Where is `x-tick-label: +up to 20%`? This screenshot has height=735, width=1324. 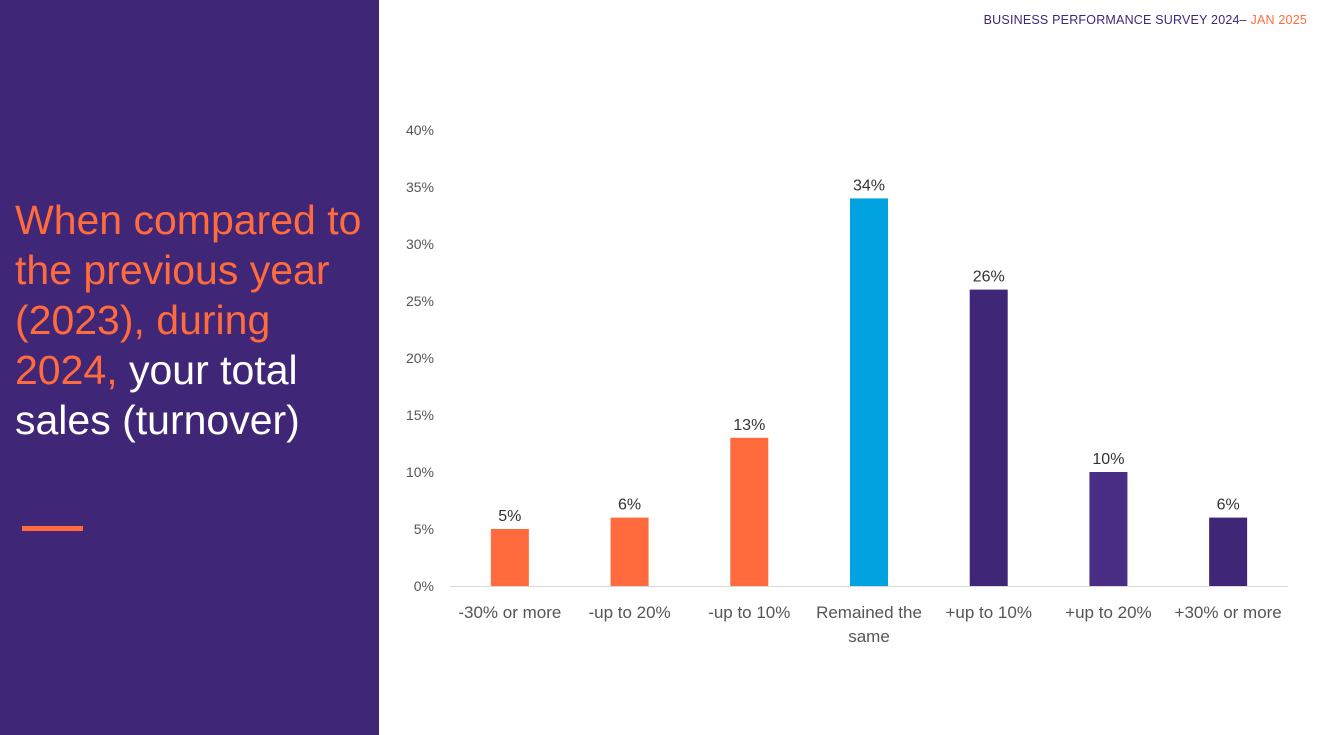 x-tick-label: +up to 20% is located at coordinates (1108, 612).